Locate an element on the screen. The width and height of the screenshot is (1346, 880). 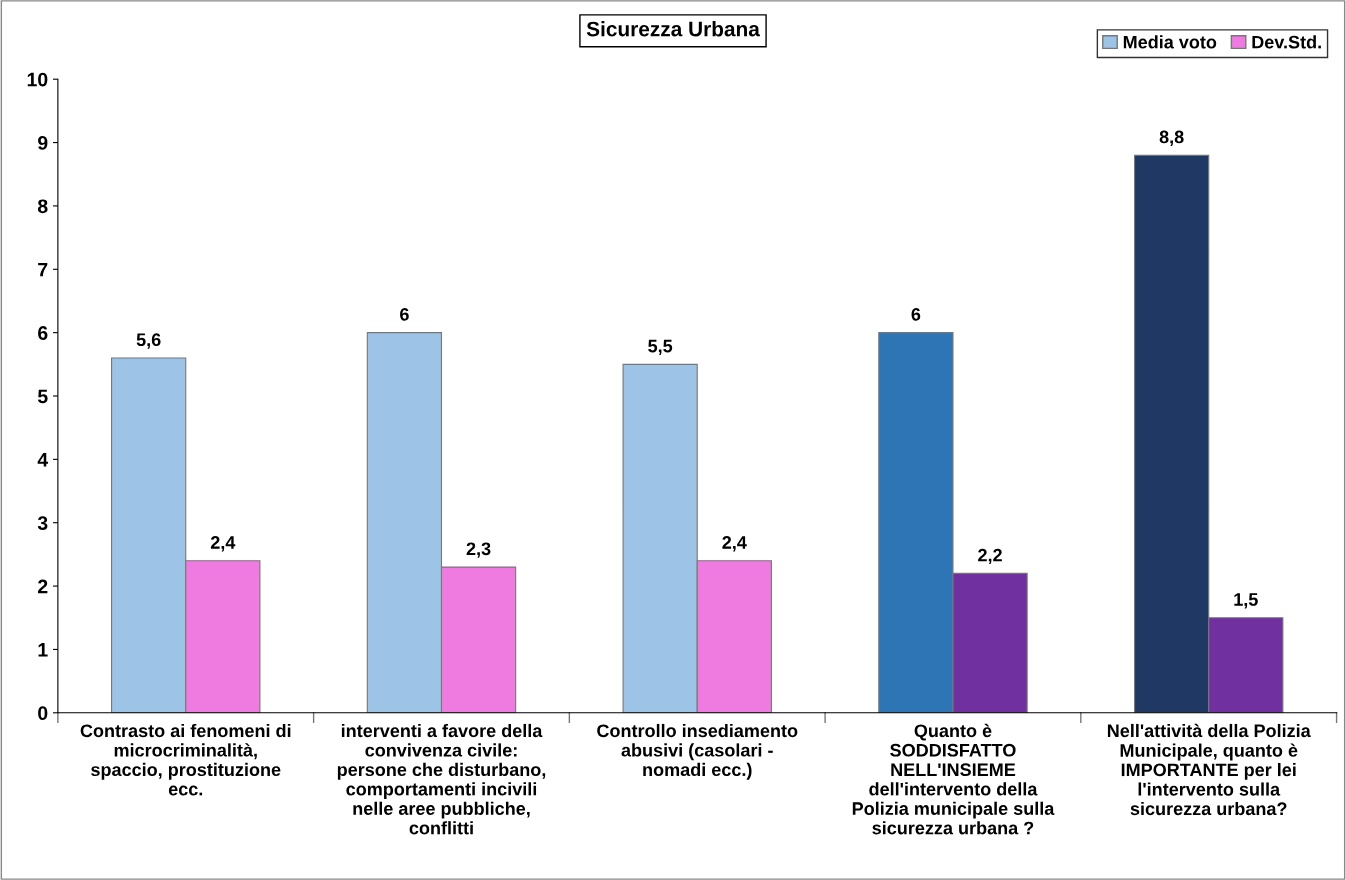
data-label: 2,3 is located at coordinates (478, 550).